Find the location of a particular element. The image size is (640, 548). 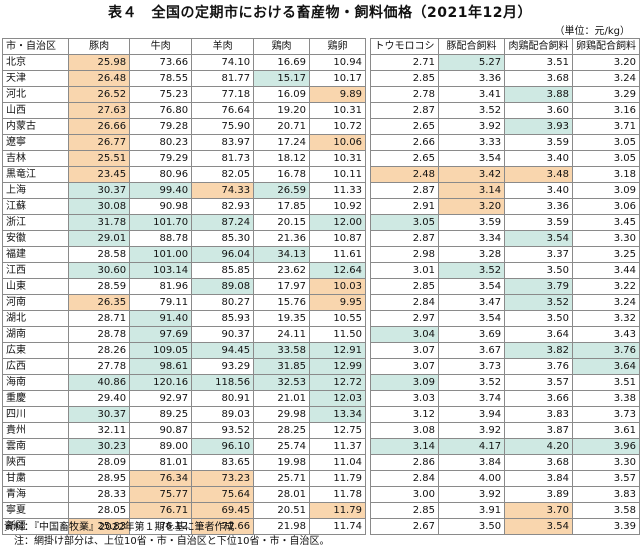

value-cell: 3.91 is located at coordinates (471, 510).